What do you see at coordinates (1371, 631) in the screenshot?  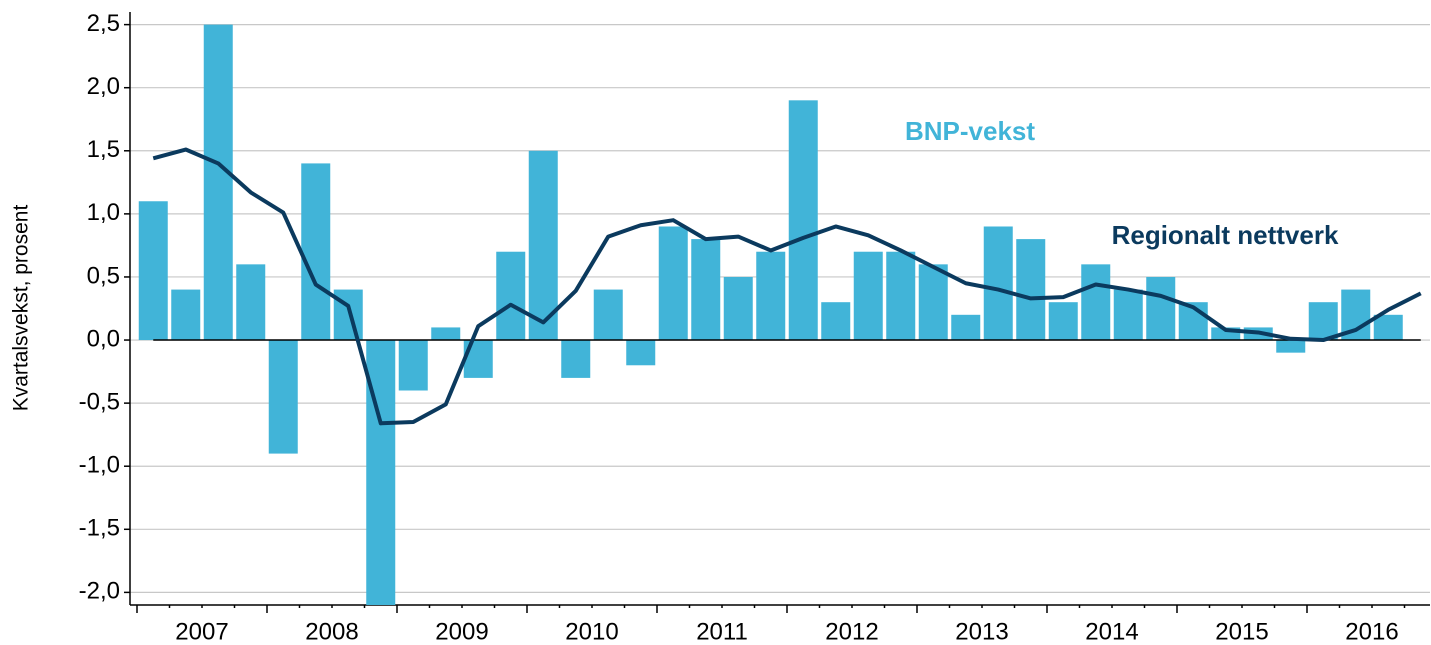 I see `x-tick-label: 2016` at bounding box center [1371, 631].